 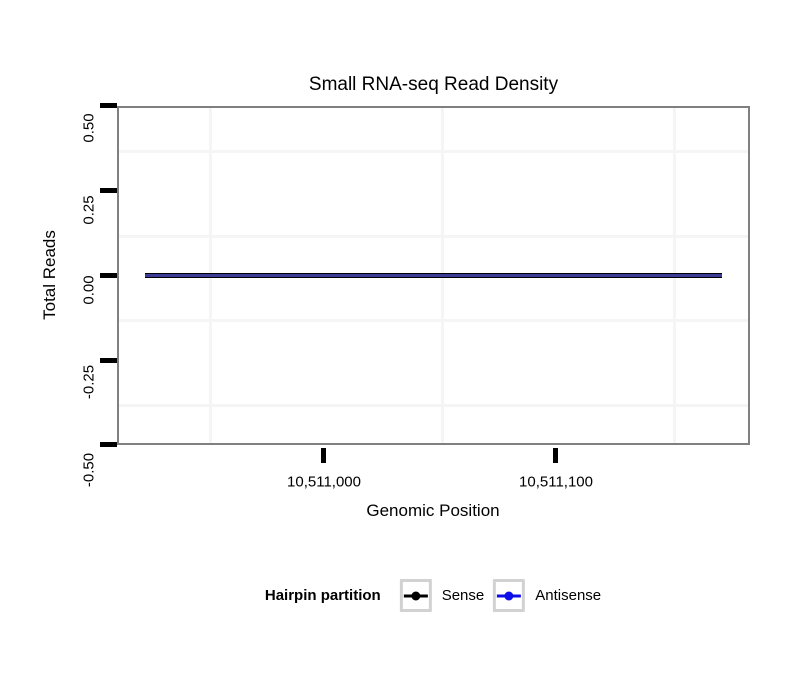 I want to click on sense-antisense-overlap-line, so click(x=433, y=275).